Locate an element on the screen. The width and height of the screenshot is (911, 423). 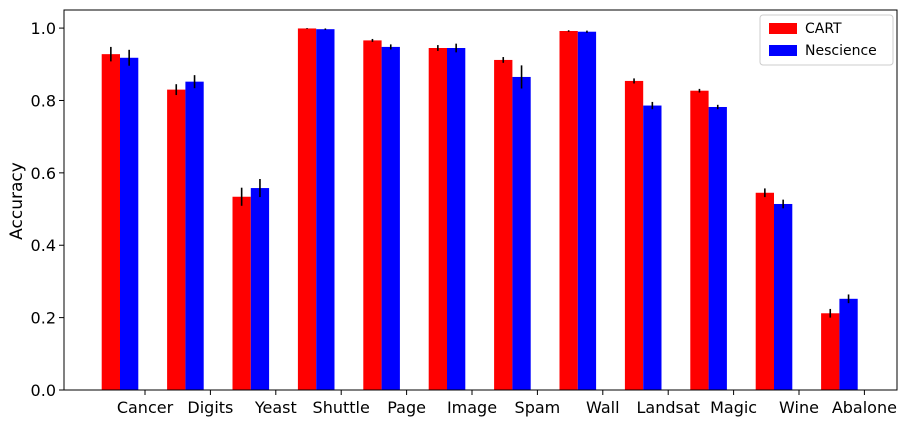
legend-label-nescience: Nescience is located at coordinates (841, 51).